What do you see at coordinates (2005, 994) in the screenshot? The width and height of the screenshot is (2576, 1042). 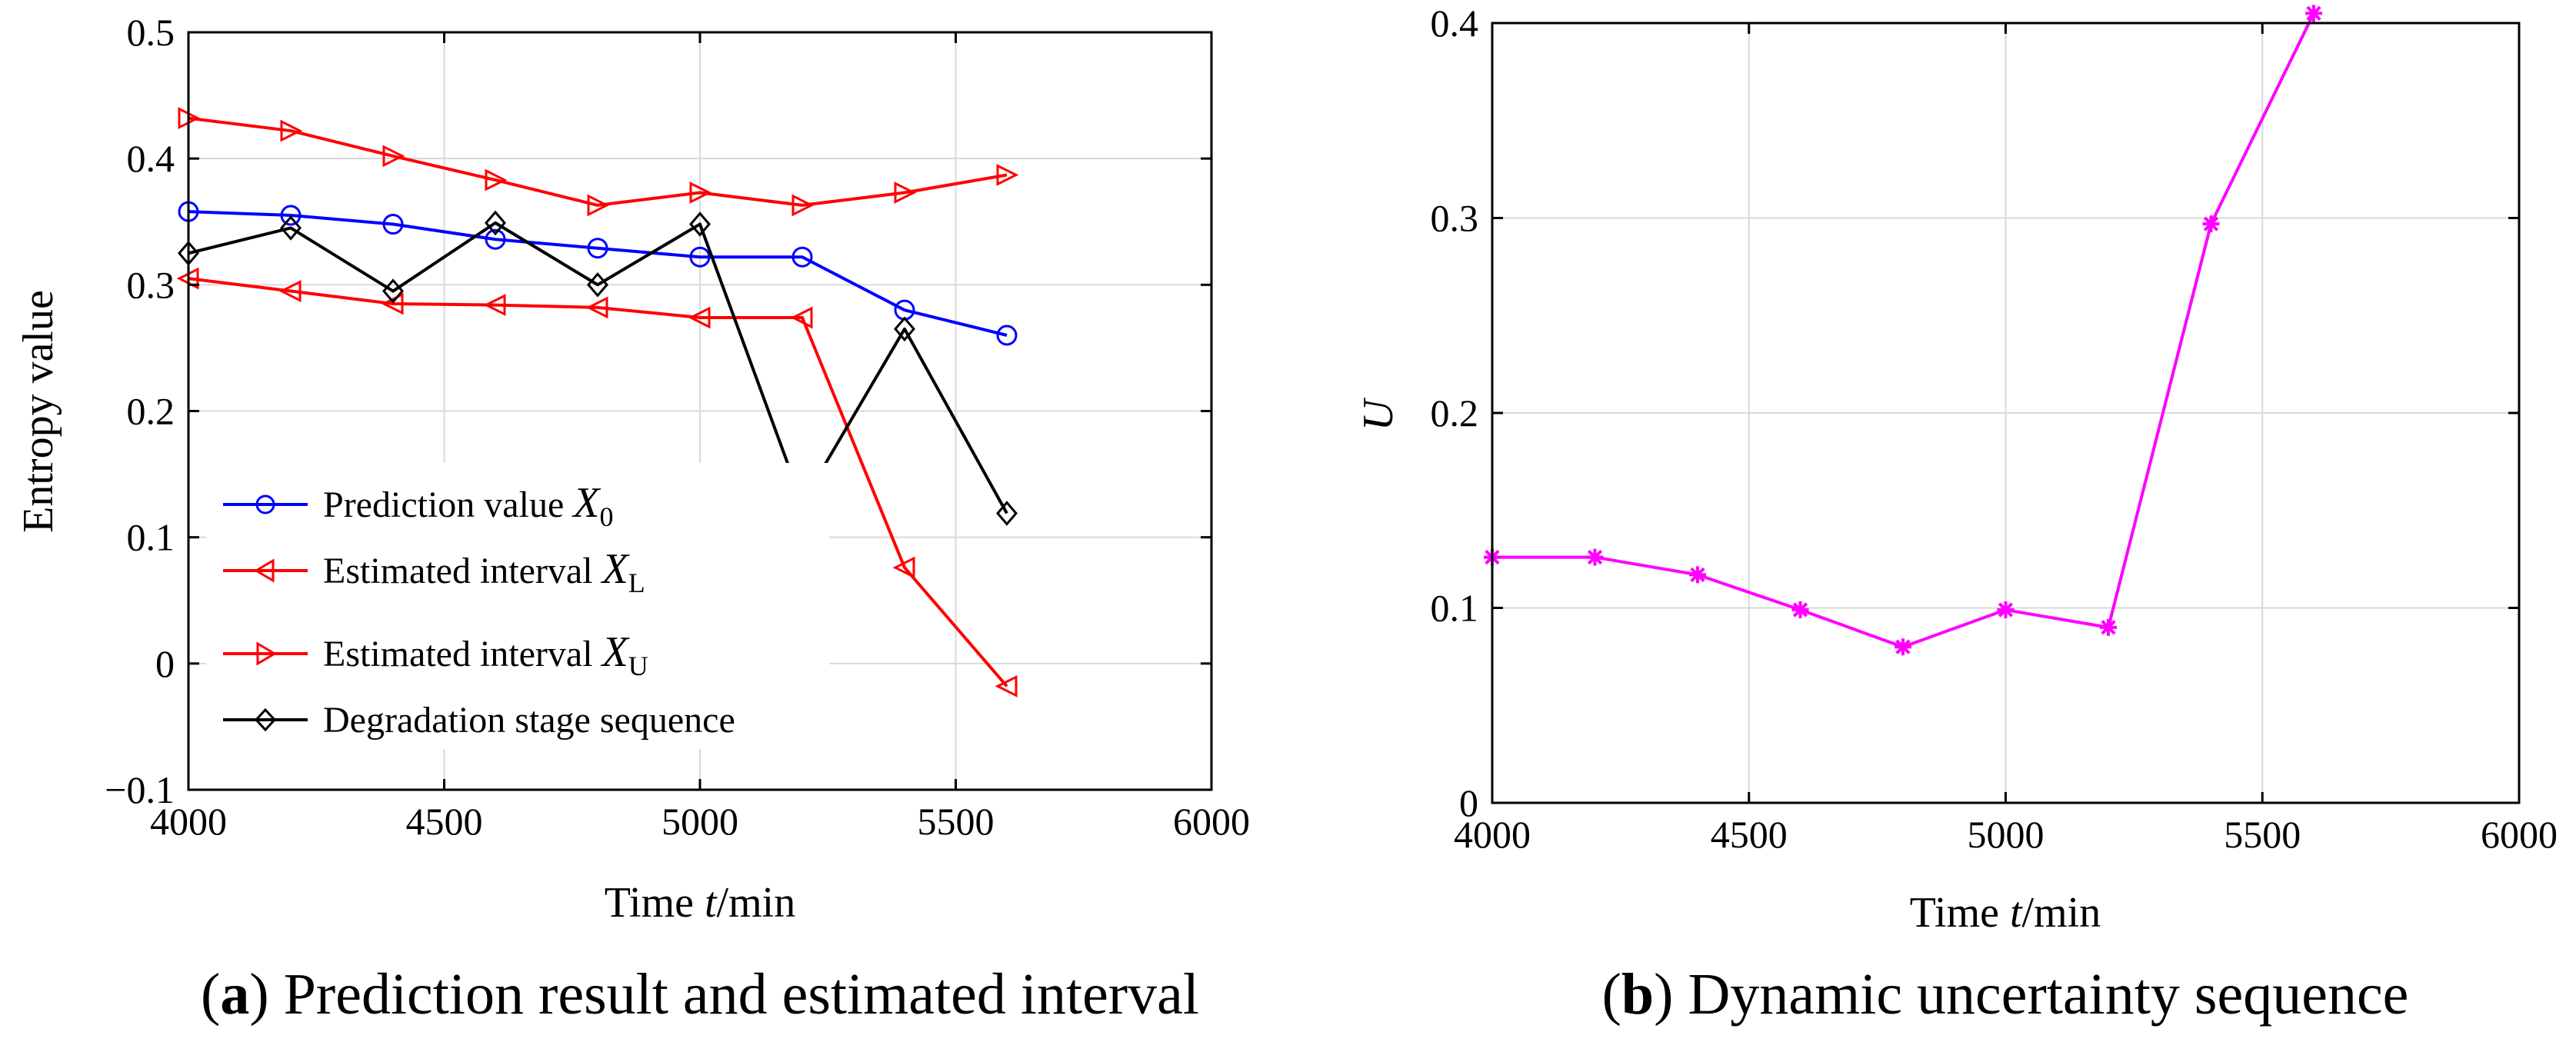 I see `panel-b-caption: (b) Dynamic uncertainty sequence` at bounding box center [2005, 994].